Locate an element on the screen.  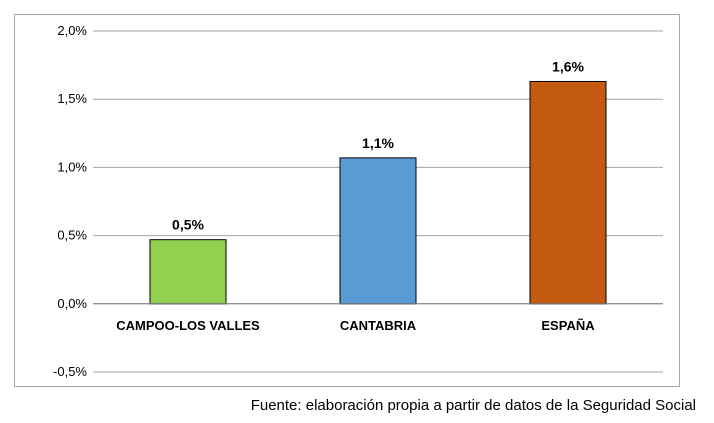
y-tick-label: 2,0% is located at coordinates (72, 30).